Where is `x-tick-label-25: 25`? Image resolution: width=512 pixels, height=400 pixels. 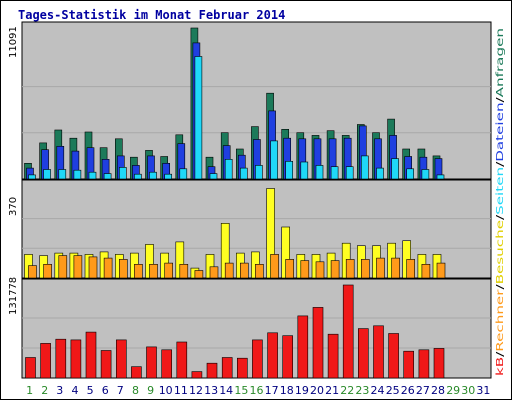
x-tick-label-25: 25 is located at coordinates (393, 390).